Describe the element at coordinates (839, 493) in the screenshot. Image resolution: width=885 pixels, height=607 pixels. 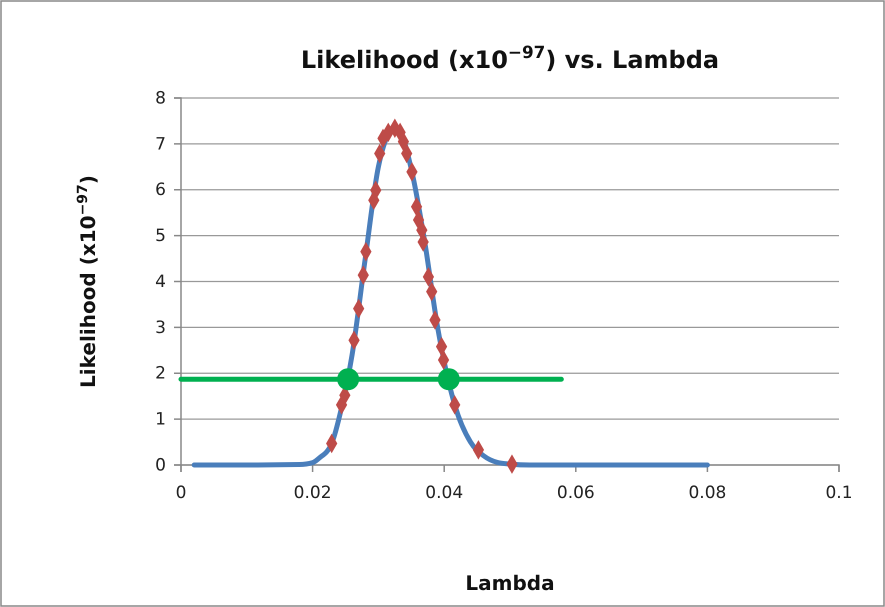
I see `x-tick-label: 0.1` at that location.